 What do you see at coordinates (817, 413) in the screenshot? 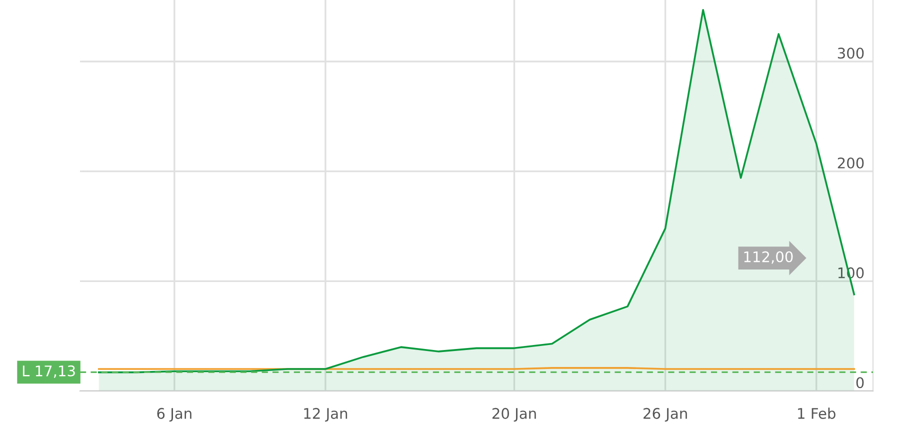
I see `x-tick-label: 1 Feb` at bounding box center [817, 413].